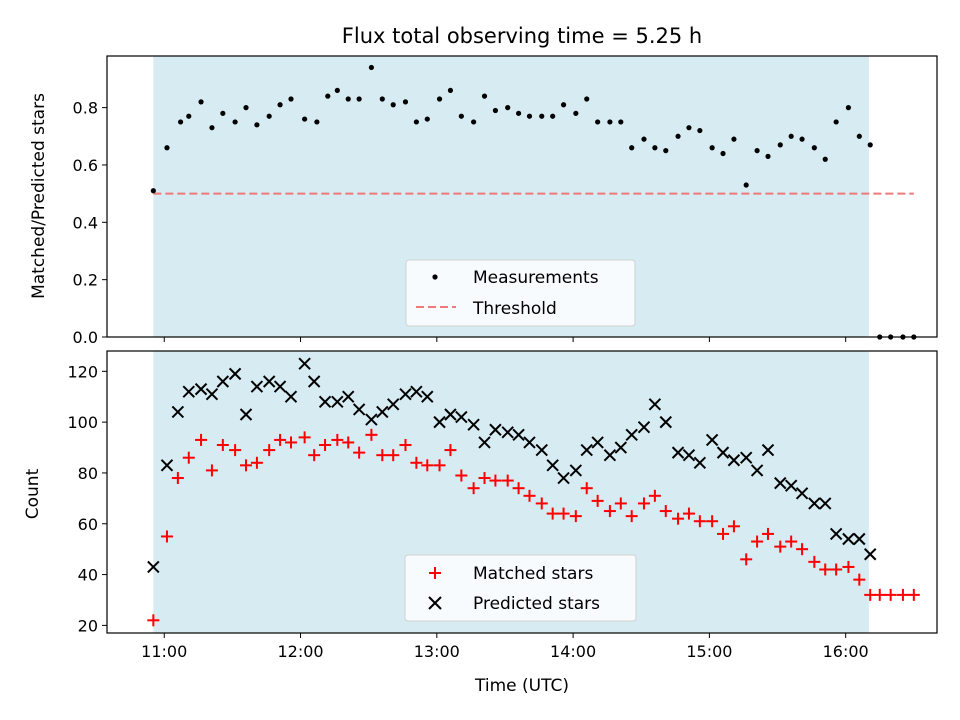 Image resolution: width=960 pixels, height=720 pixels. What do you see at coordinates (846, 651) in the screenshot?
I see `bottom-x-tick-label: 16:00` at bounding box center [846, 651].